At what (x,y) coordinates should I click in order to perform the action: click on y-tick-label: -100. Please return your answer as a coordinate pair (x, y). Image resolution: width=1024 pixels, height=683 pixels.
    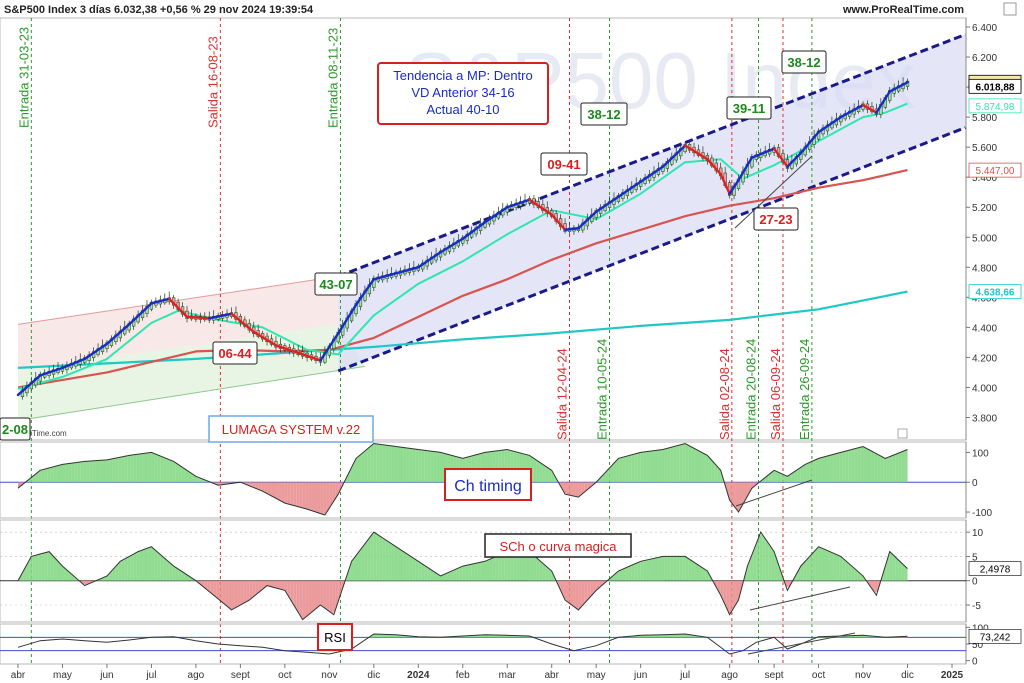
    Looking at the image, I should click on (982, 513).